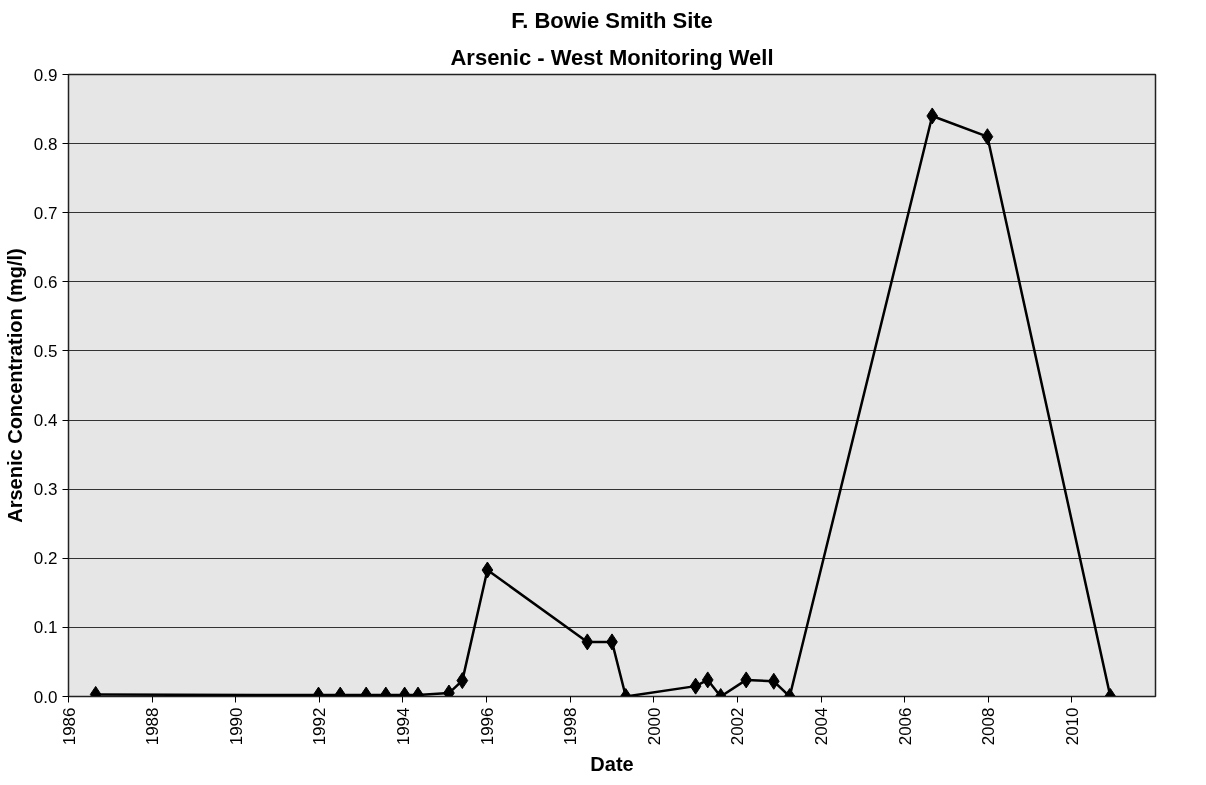 The height and width of the screenshot is (785, 1206). Describe the element at coordinates (403, 726) in the screenshot. I see `x-tick-label: 1994` at that location.